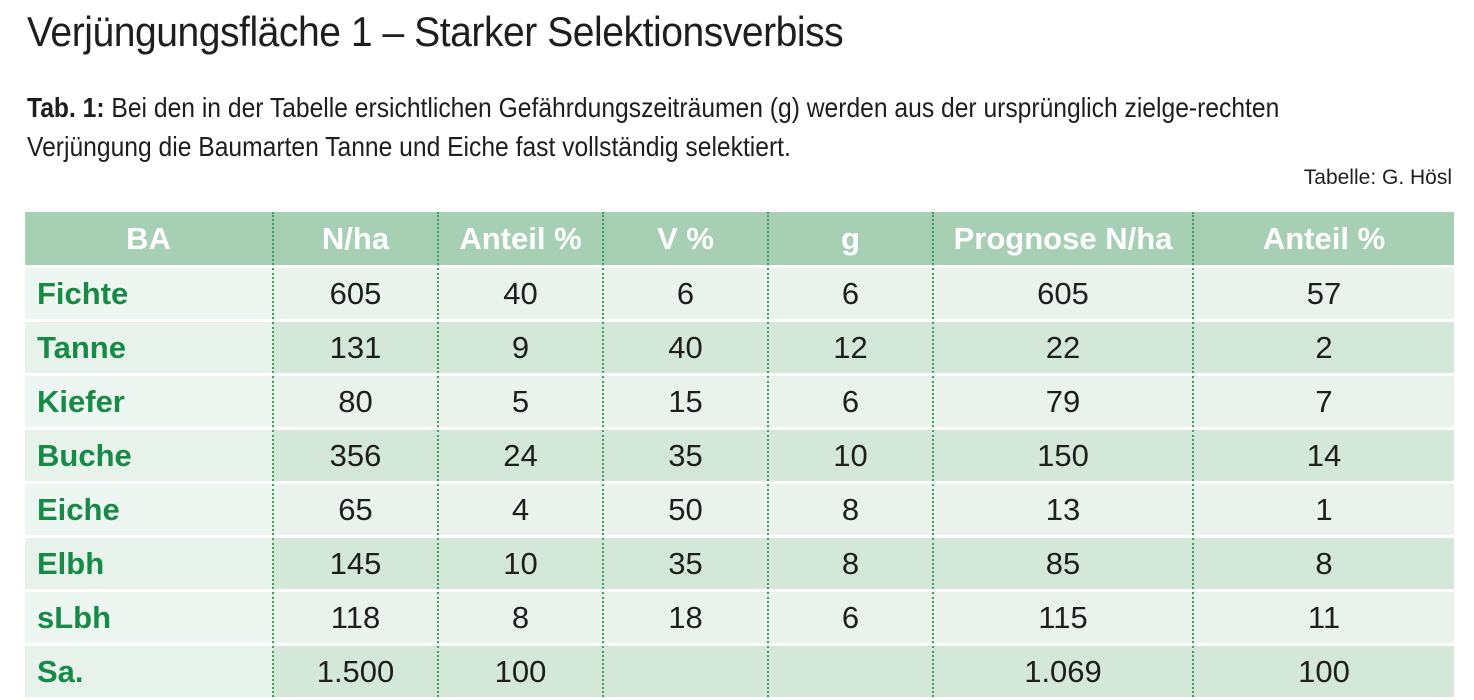  What do you see at coordinates (520, 509) in the screenshot?
I see `table-cell: 4` at bounding box center [520, 509].